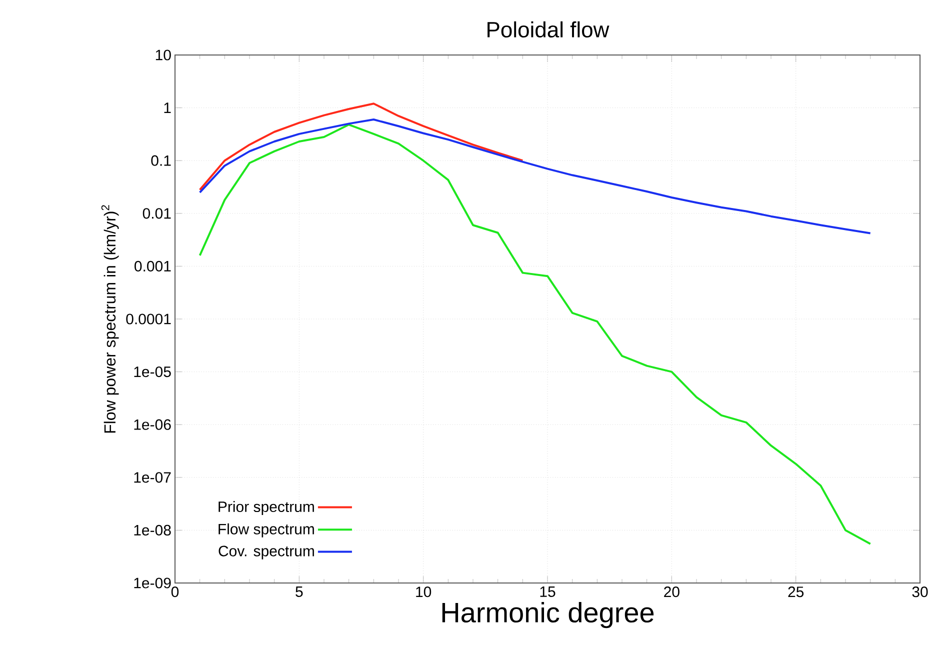 The height and width of the screenshot is (670, 939). What do you see at coordinates (110, 319) in the screenshot?
I see `y-axis-title: Flow power spectrum in (km/yr)$^{2}$` at bounding box center [110, 319].